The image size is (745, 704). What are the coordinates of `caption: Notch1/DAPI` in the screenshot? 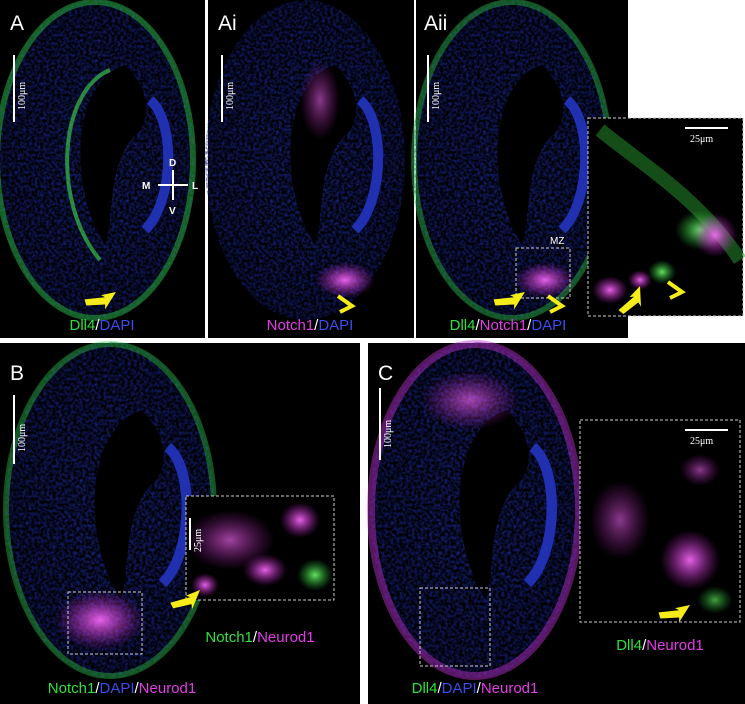 It's located at (310, 325).